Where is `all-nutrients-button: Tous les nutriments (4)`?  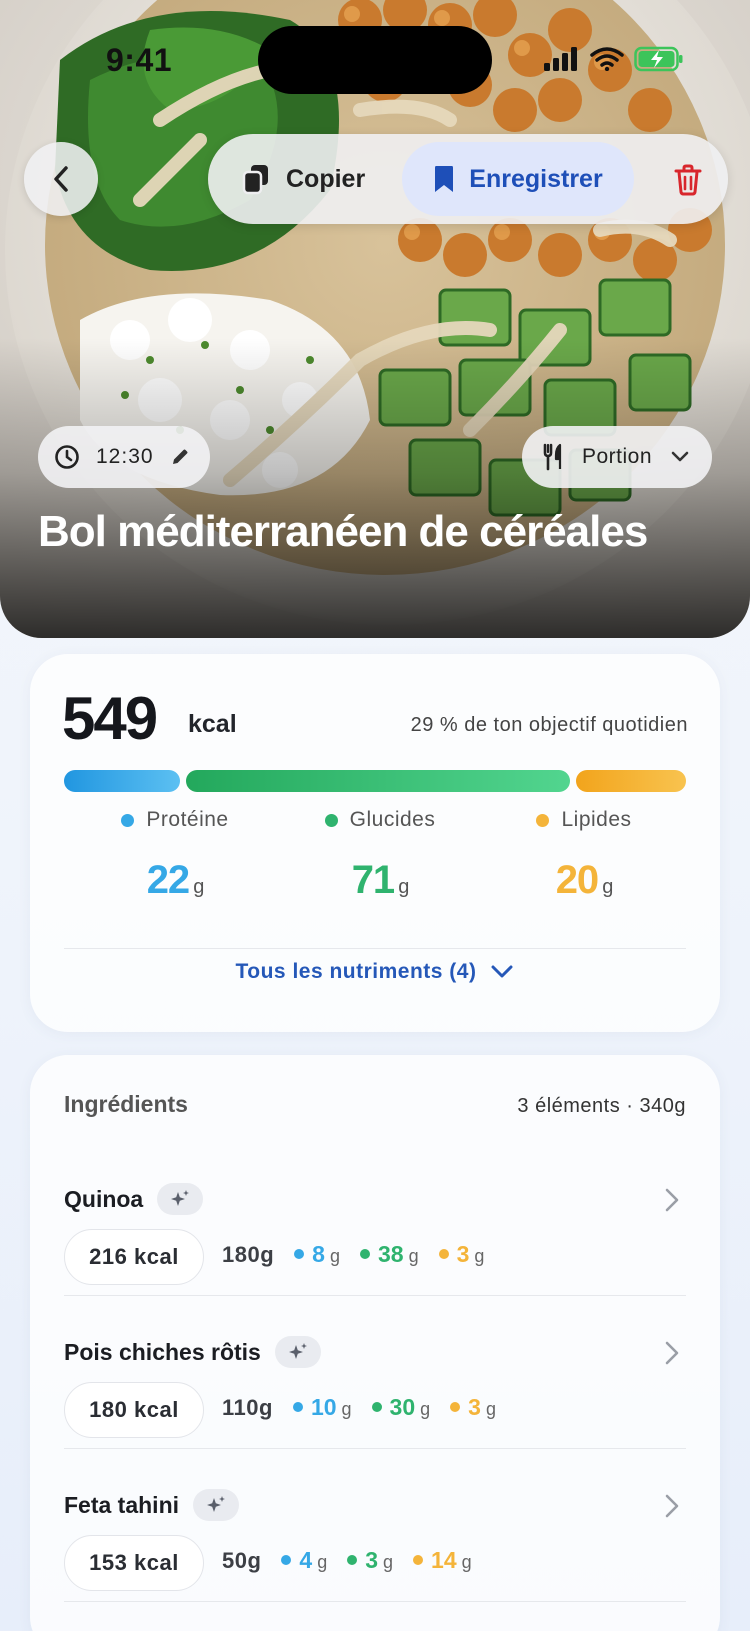 all-nutrients-button: Tous les nutriments (4) is located at coordinates (375, 972).